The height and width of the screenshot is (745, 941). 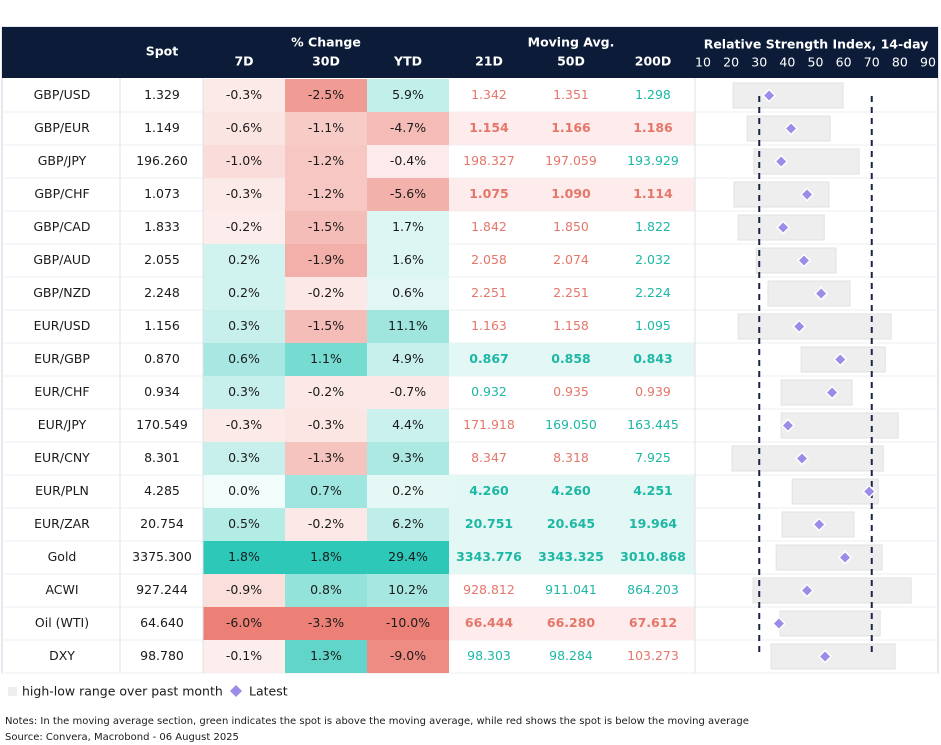 What do you see at coordinates (408, 325) in the screenshot?
I see `pct-change: 11.1%` at bounding box center [408, 325].